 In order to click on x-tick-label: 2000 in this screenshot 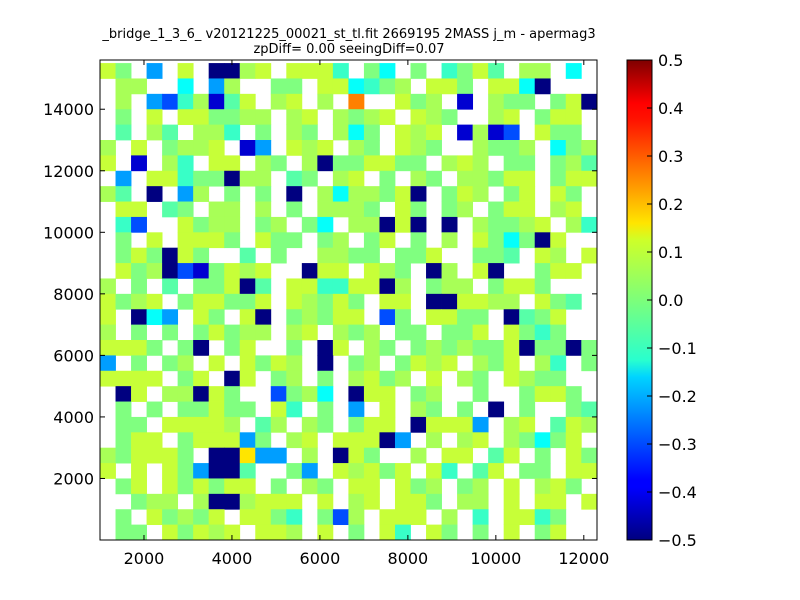, I will do `click(144, 558)`.